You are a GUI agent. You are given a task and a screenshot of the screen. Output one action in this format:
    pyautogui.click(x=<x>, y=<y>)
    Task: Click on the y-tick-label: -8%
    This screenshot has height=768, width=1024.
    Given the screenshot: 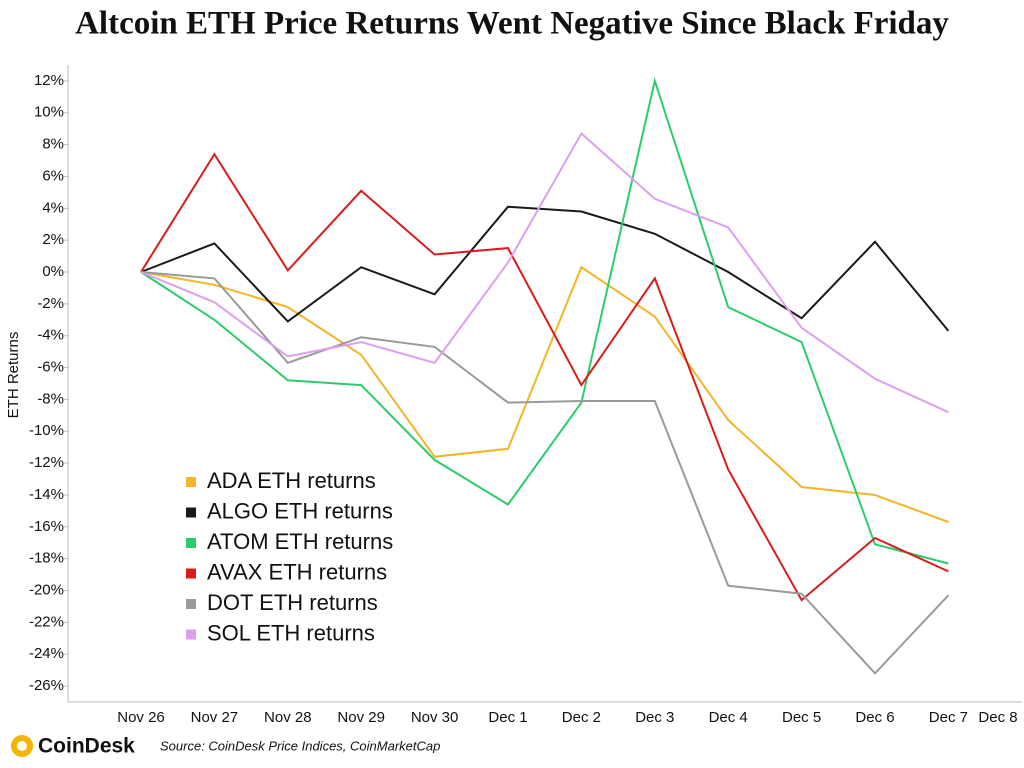 What is the action you would take?
    pyautogui.click(x=50, y=398)
    